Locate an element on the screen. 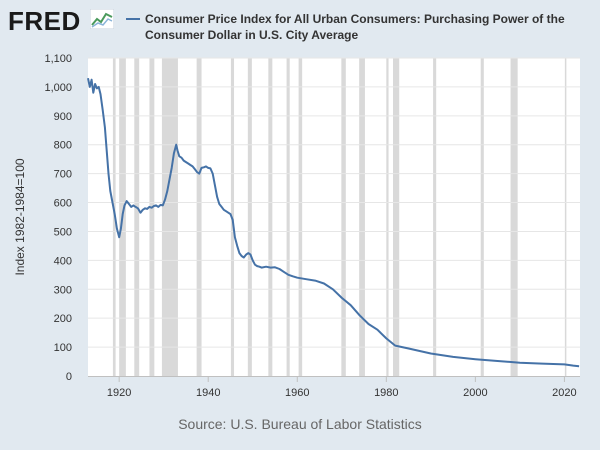 The height and width of the screenshot is (450, 600). y-tick-label: 800 is located at coordinates (63, 146).